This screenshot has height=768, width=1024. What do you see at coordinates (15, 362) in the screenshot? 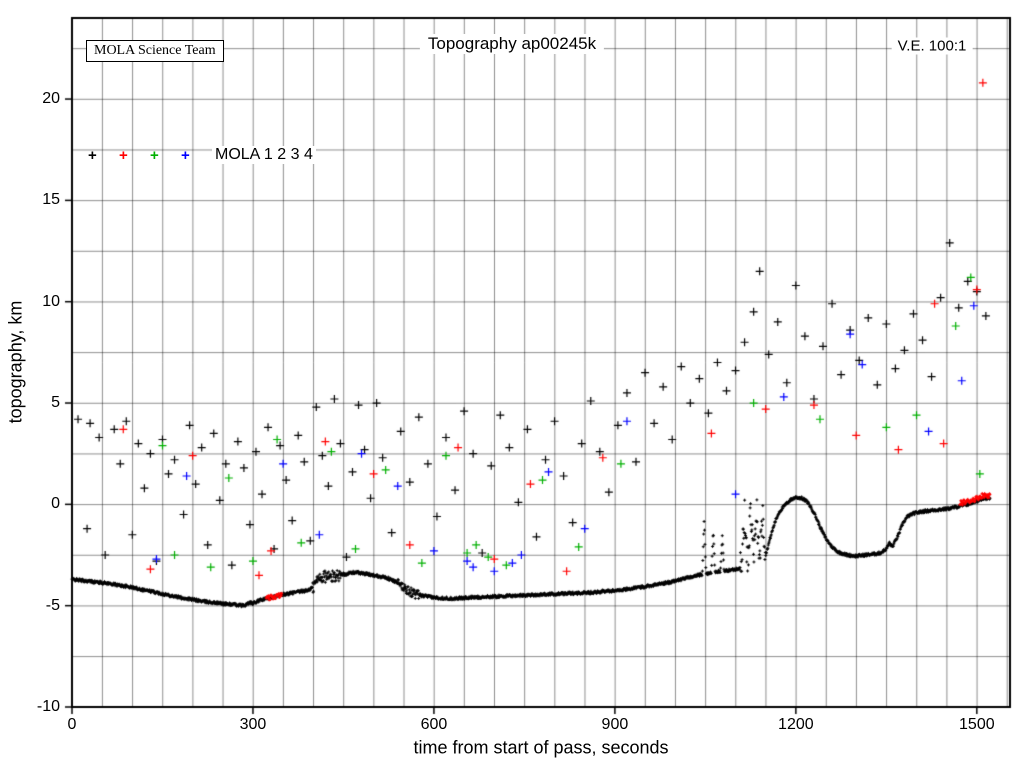
I see `y-axis-label: topography, km` at bounding box center [15, 362].